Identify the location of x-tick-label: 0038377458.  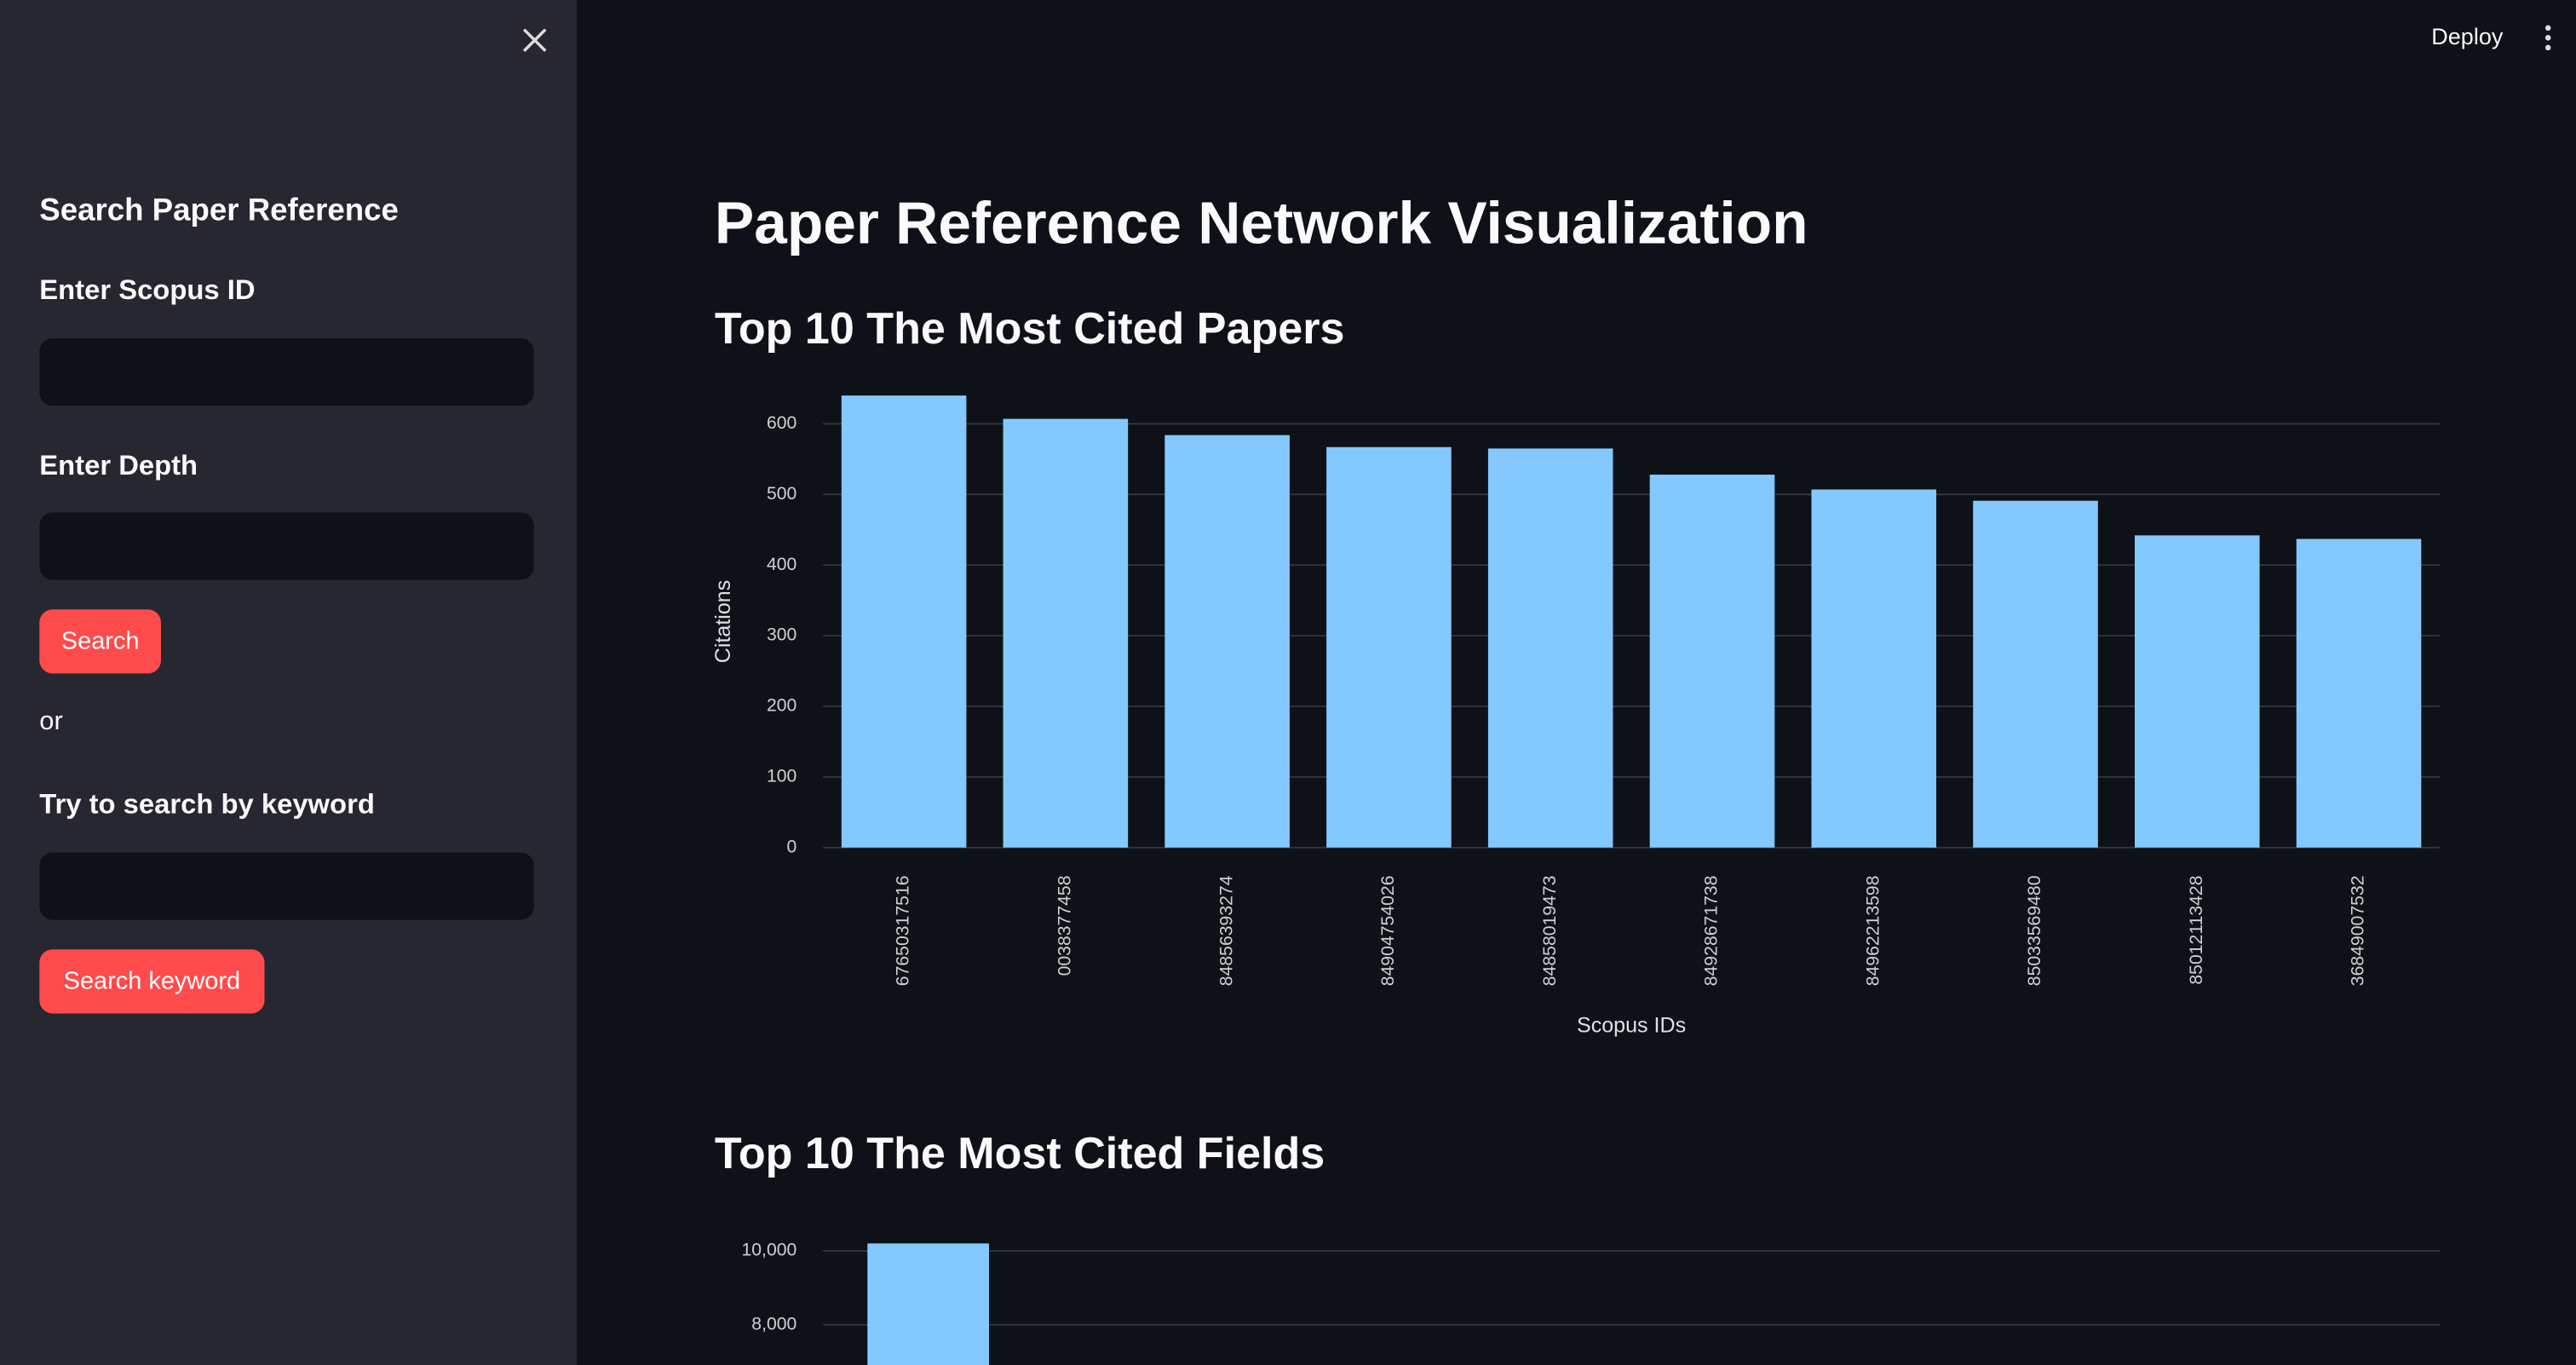
(1064, 926).